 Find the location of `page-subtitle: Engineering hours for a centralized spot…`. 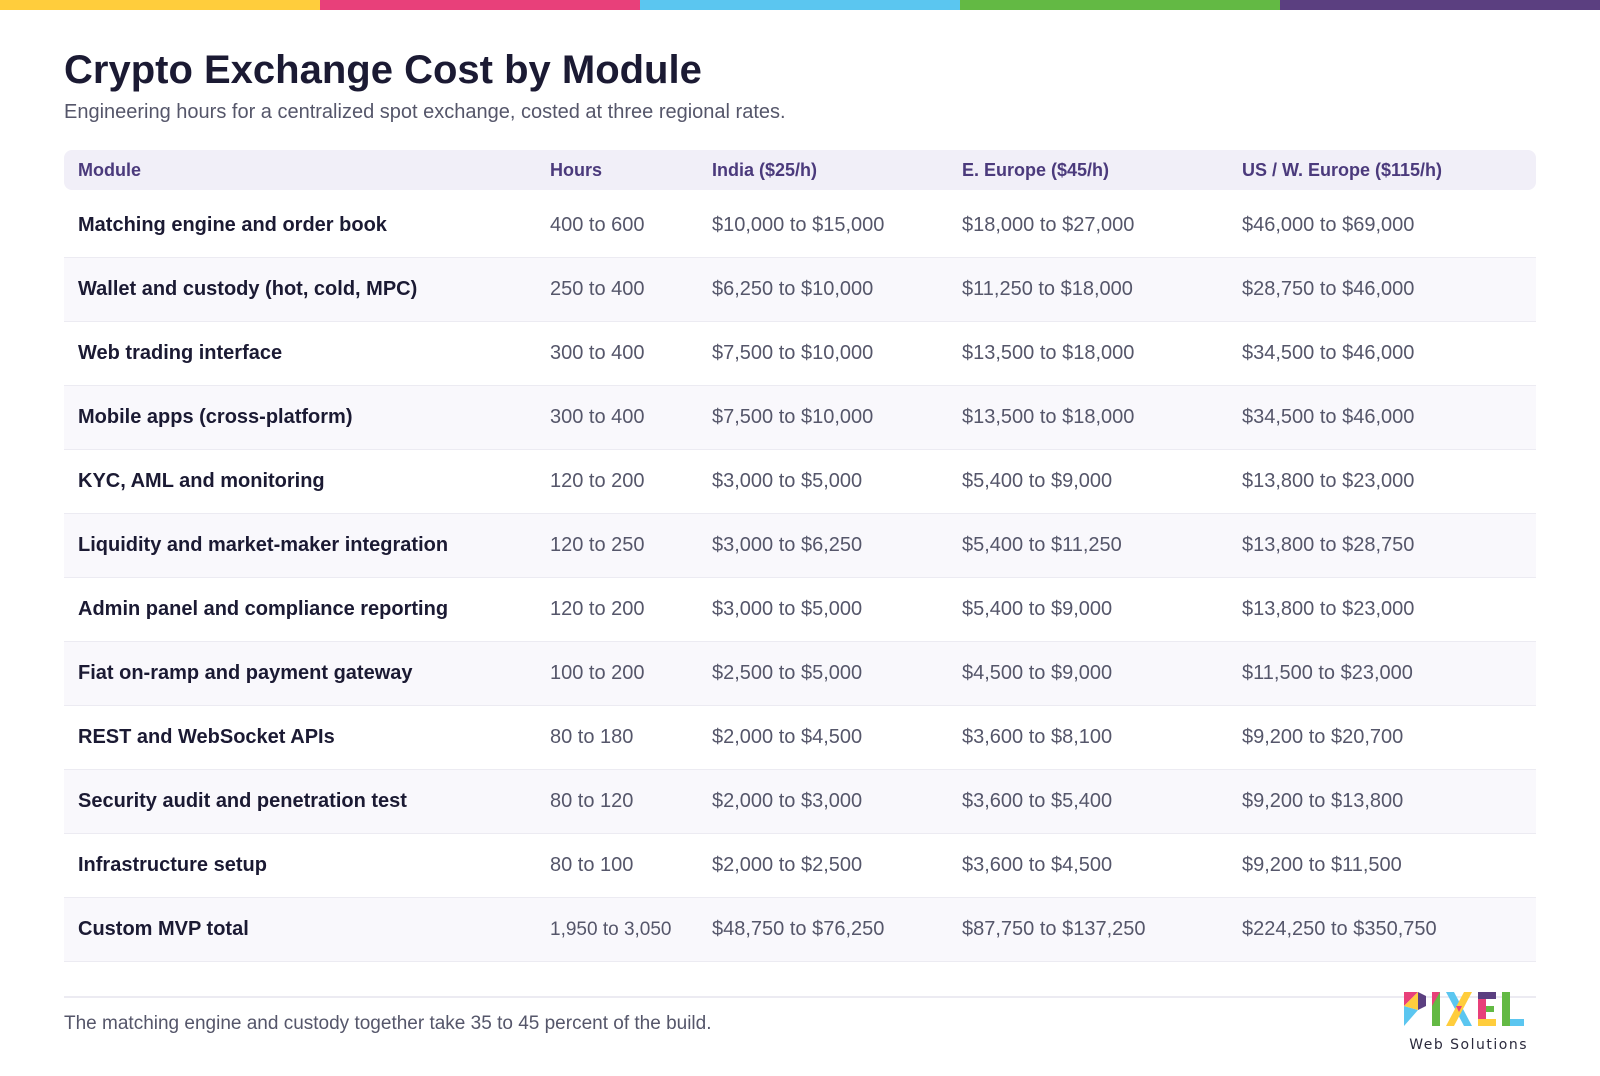

page-subtitle: Engineering hours for a centralized spot… is located at coordinates (425, 112).